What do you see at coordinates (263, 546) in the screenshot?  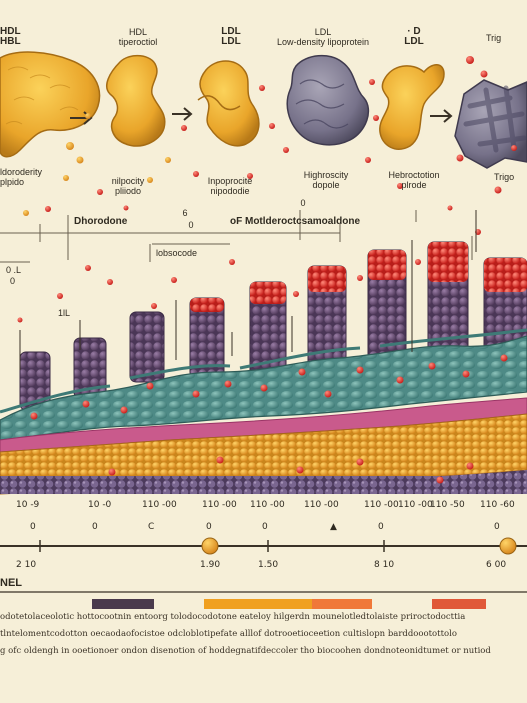 I see `axis-ruler` at bounding box center [263, 546].